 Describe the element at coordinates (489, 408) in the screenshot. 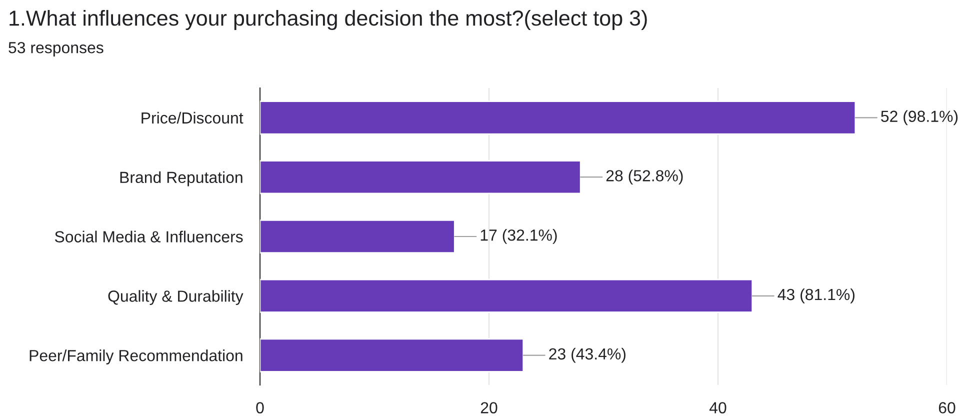

I see `x-tick-label: 20` at that location.